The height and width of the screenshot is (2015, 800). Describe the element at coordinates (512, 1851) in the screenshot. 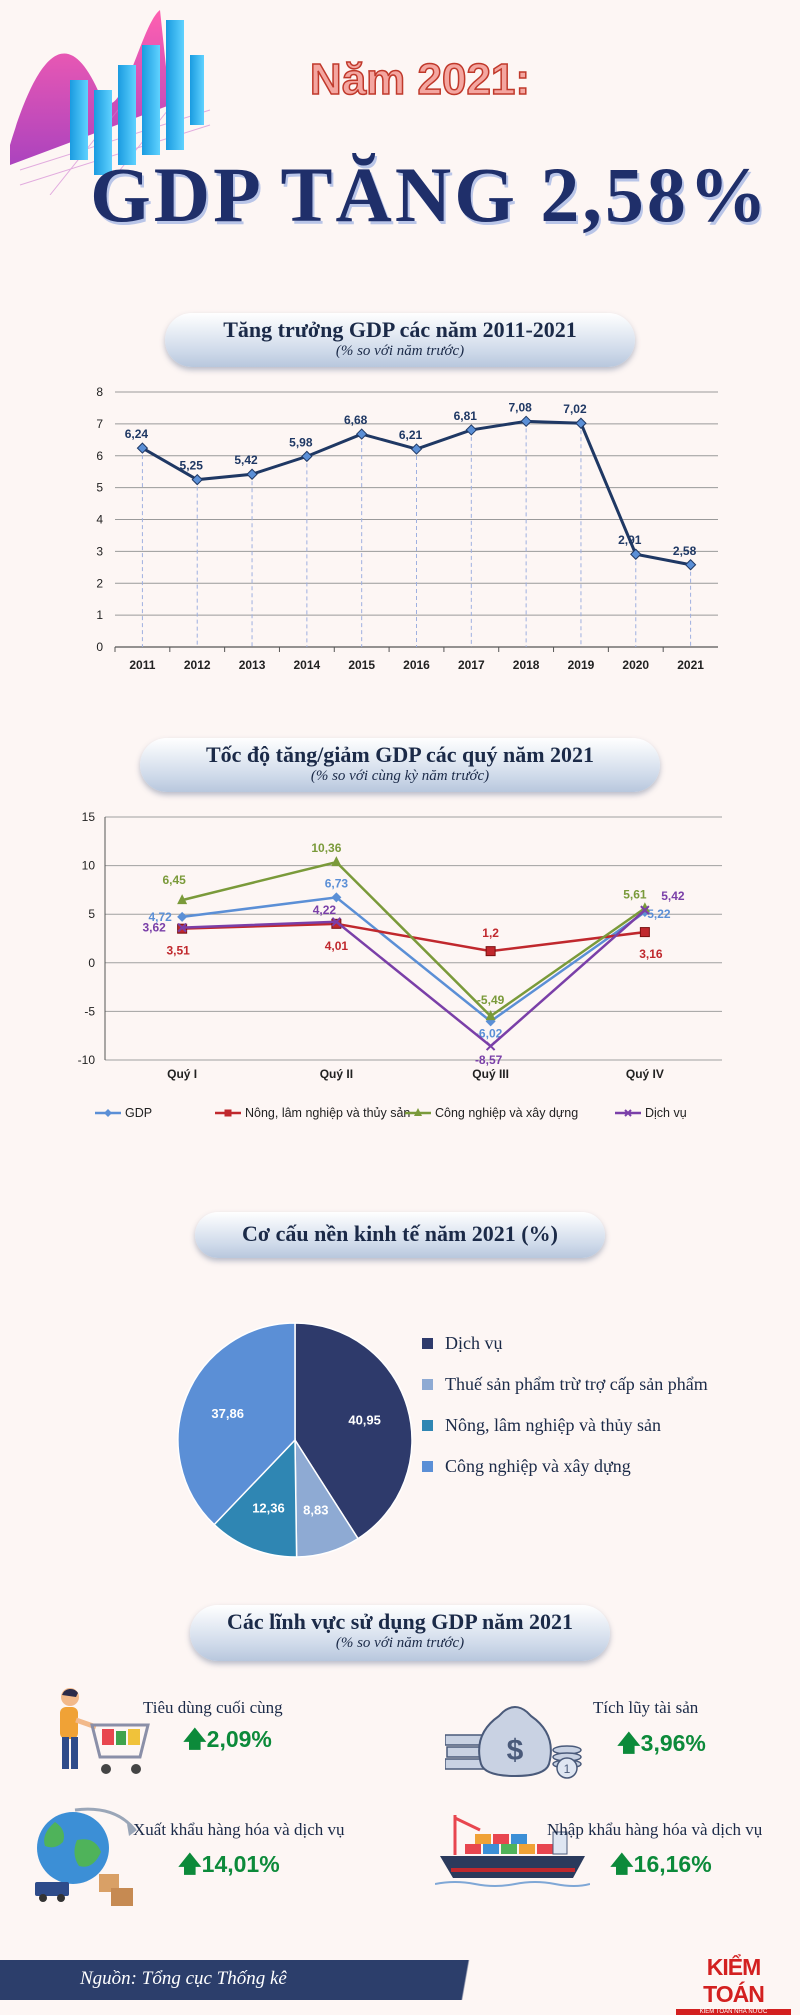

I see `cargo-ship-icon` at that location.